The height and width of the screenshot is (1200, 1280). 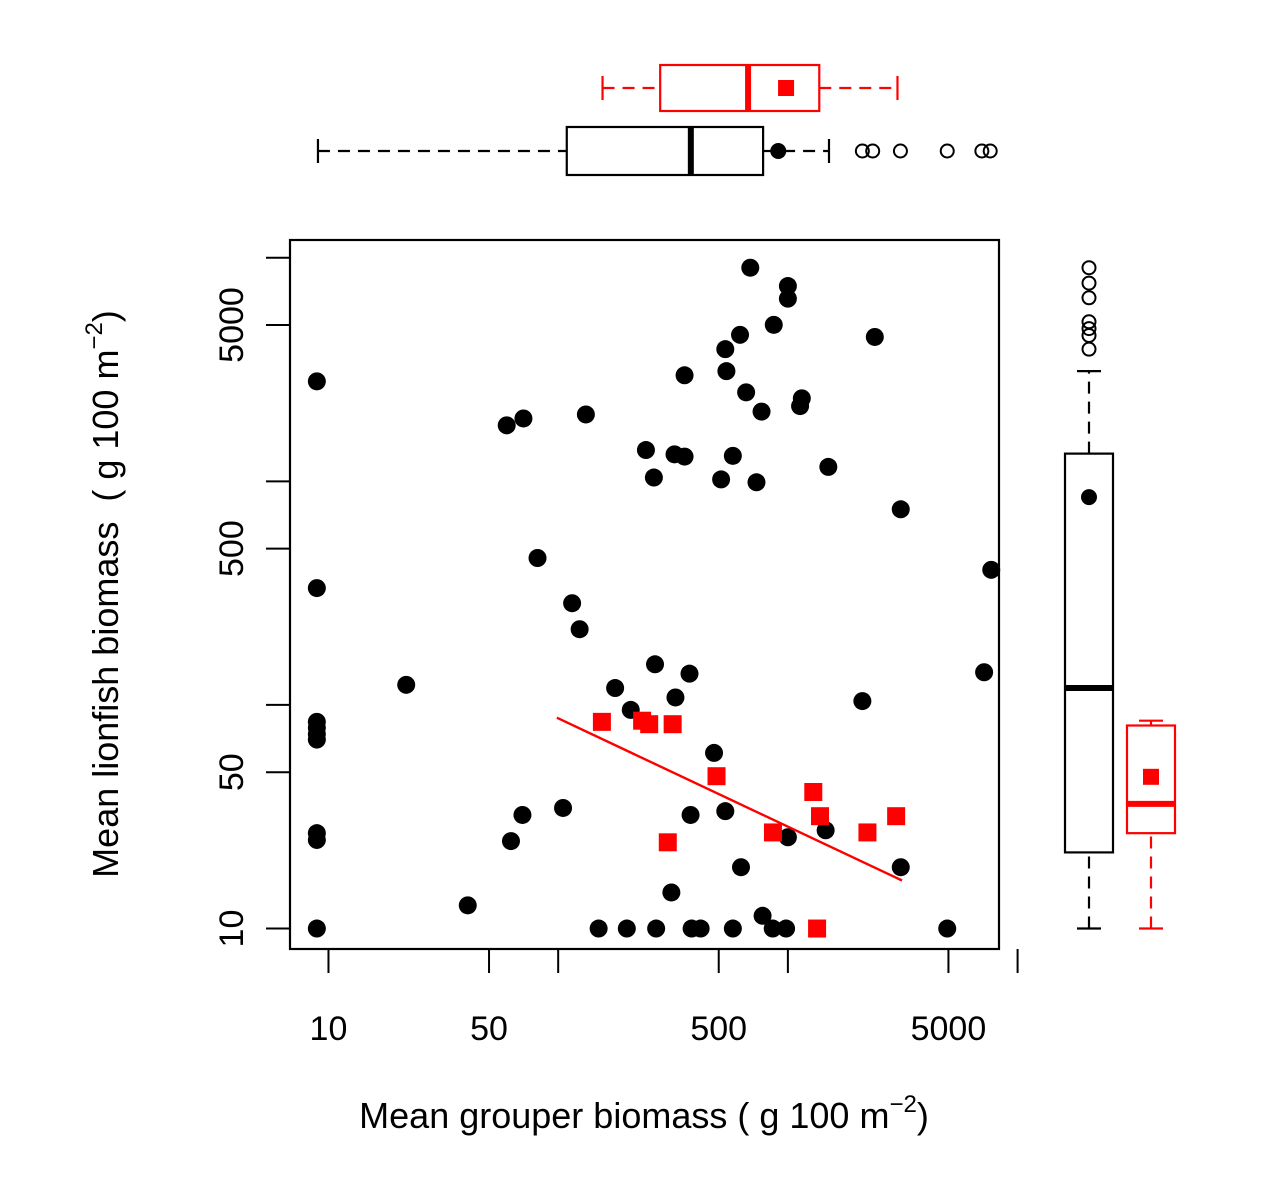 What do you see at coordinates (232, 548) in the screenshot?
I see `y-tick-label: 500` at bounding box center [232, 548].